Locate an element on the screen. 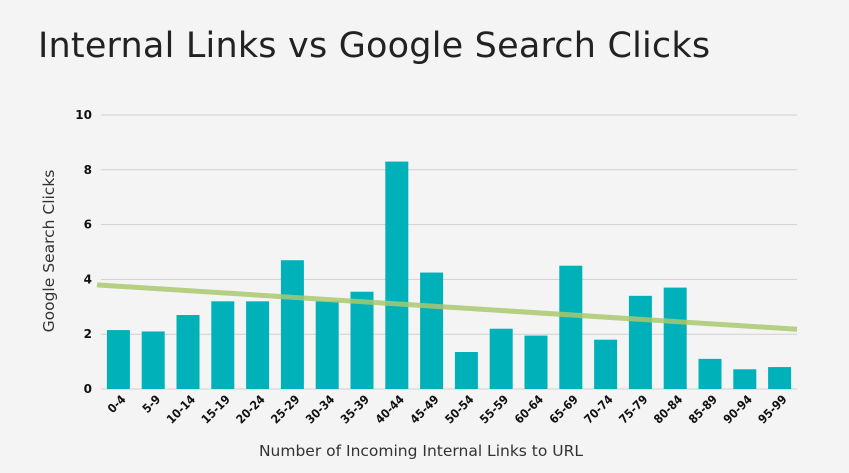 Image resolution: width=849 pixels, height=473 pixels. x-tick-label: 50-54 is located at coordinates (459, 409).